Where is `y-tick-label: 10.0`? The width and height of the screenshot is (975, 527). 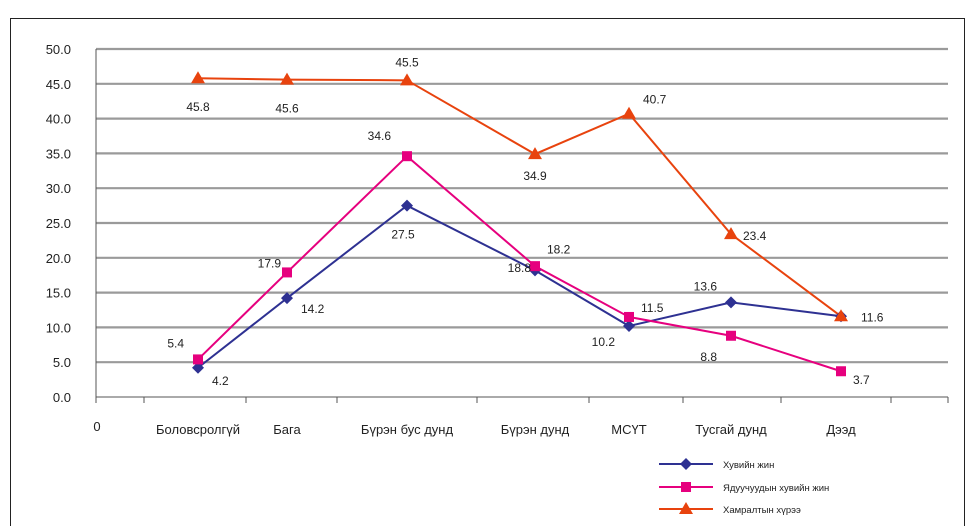
y-tick-label: 10.0 is located at coordinates (58, 327).